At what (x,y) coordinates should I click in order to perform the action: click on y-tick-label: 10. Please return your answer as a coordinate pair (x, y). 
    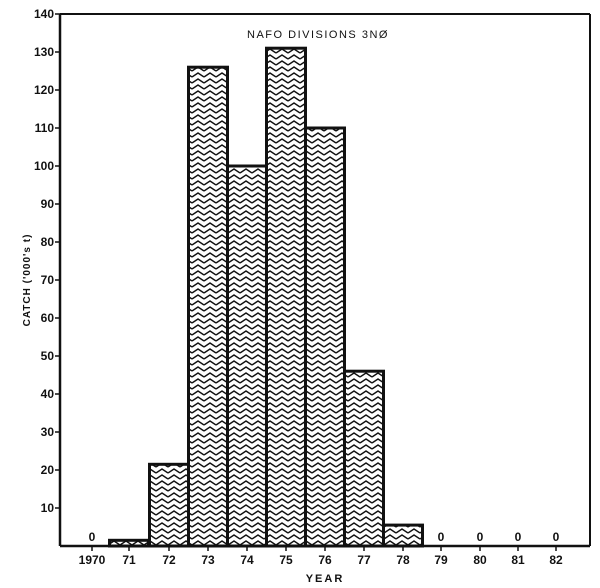
    Looking at the image, I should click on (48, 508).